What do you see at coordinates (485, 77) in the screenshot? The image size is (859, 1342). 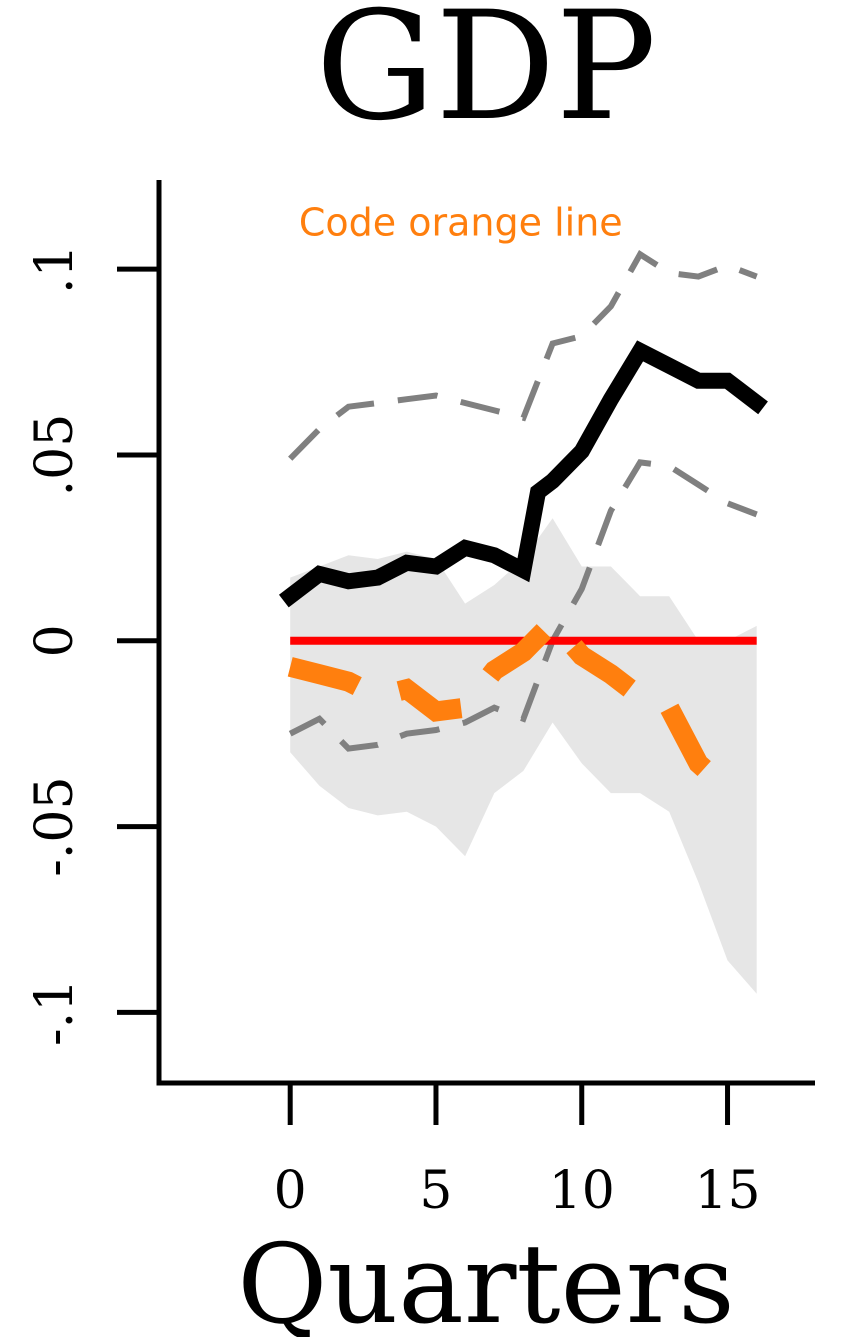 I see `chart-title: GDP` at bounding box center [485, 77].